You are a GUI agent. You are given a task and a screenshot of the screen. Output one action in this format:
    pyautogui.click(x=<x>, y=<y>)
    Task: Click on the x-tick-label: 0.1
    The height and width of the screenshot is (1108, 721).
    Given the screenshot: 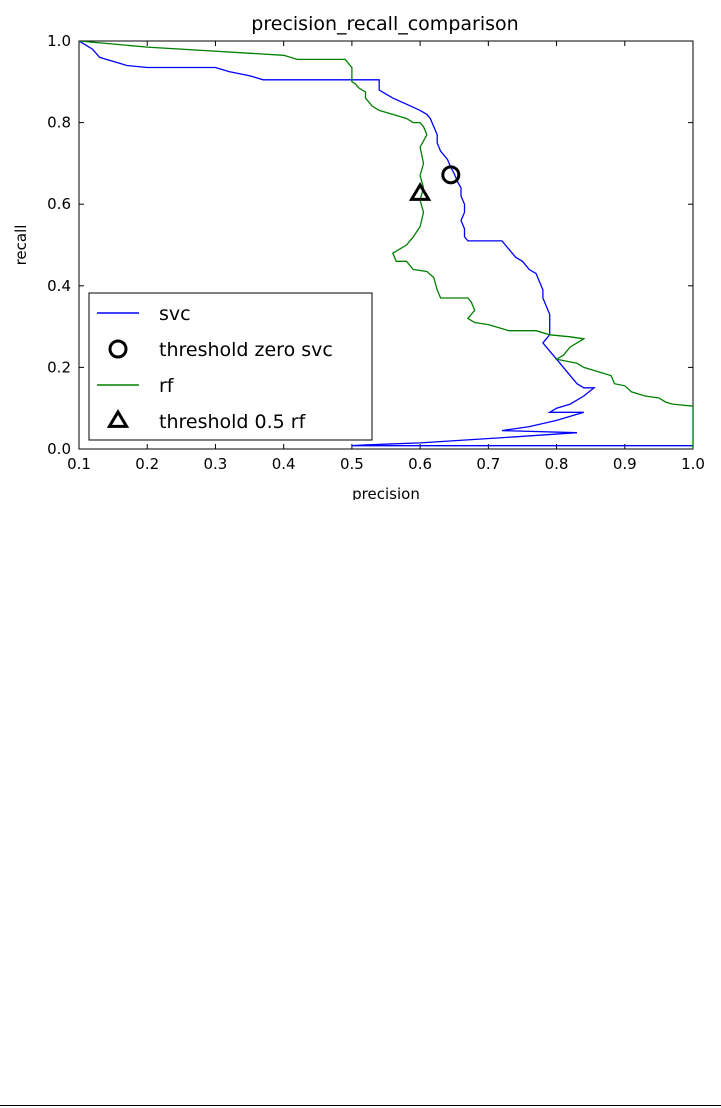 What is the action you would take?
    pyautogui.click(x=79, y=464)
    